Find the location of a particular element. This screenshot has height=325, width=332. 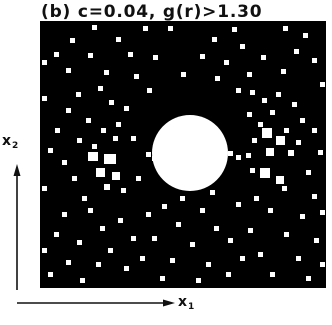

figure-caption: (b) c=0.04, g(r)>1.30 is located at coordinates (152, 12).